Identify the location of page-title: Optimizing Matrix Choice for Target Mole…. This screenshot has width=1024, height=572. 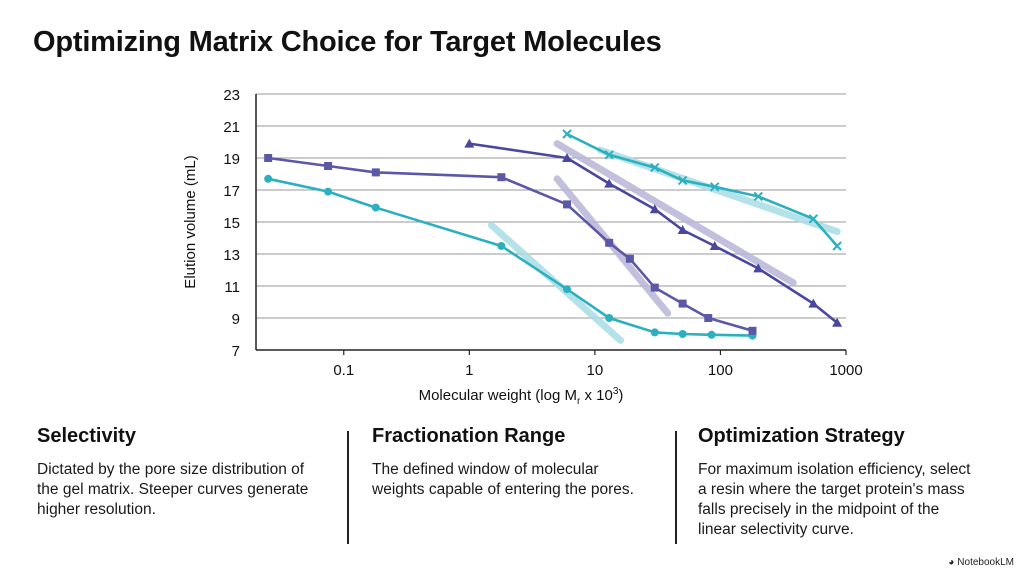
(347, 42).